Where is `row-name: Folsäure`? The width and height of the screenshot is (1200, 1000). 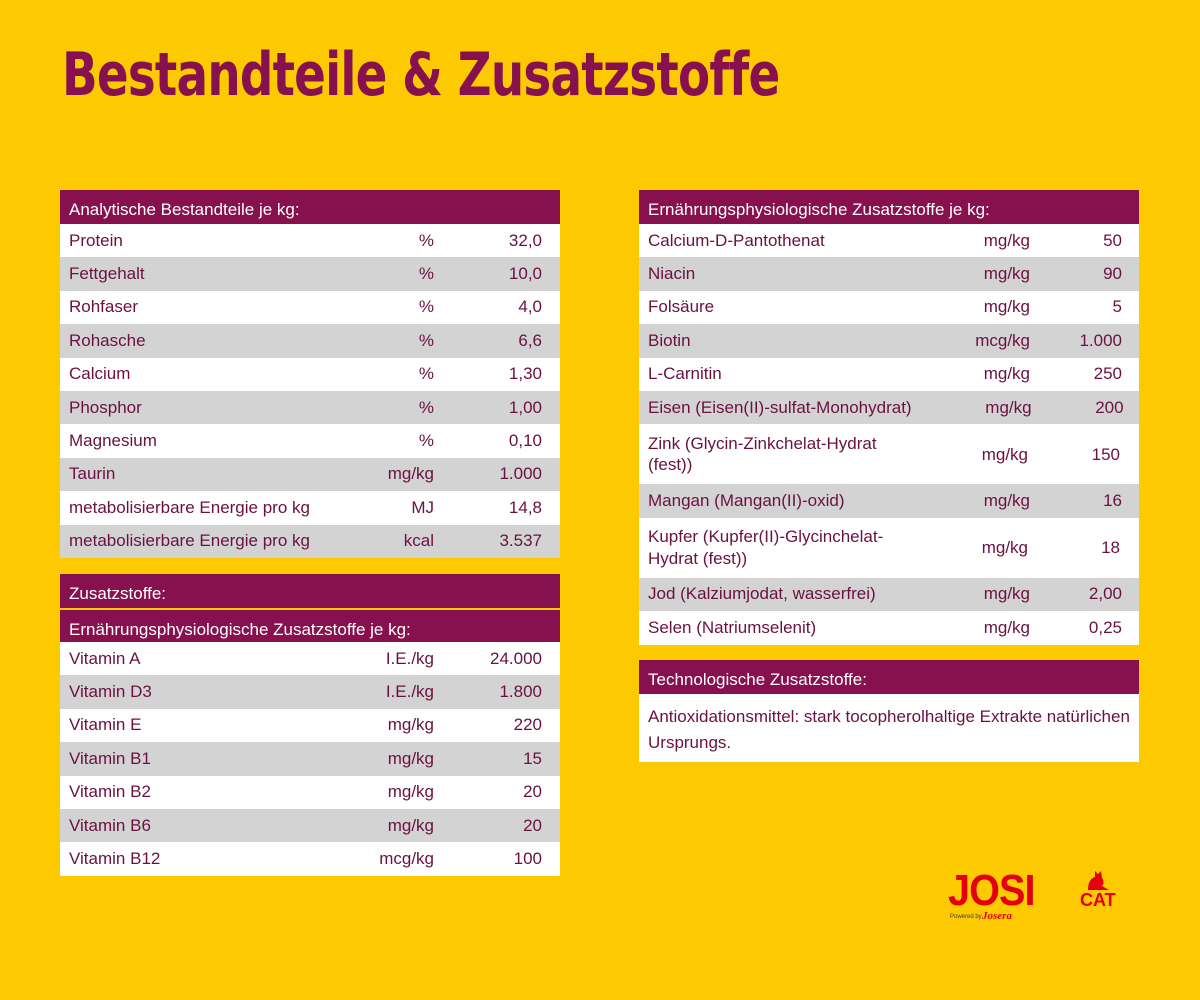
row-name: Folsäure is located at coordinates (681, 307).